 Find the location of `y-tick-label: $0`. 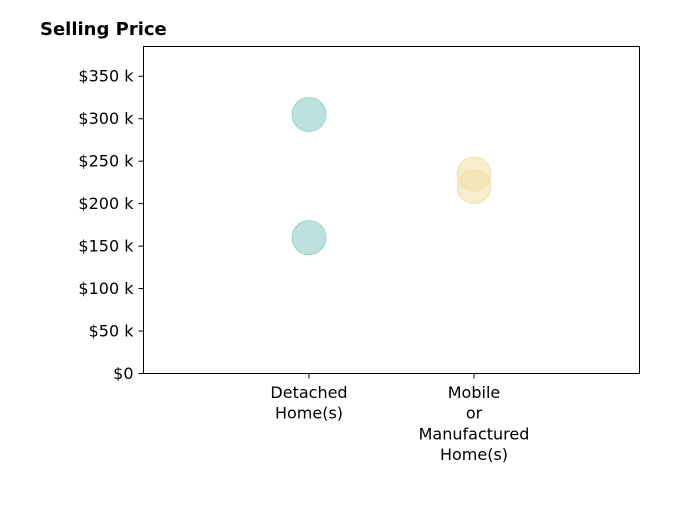

y-tick-label: $0 is located at coordinates (123, 373).